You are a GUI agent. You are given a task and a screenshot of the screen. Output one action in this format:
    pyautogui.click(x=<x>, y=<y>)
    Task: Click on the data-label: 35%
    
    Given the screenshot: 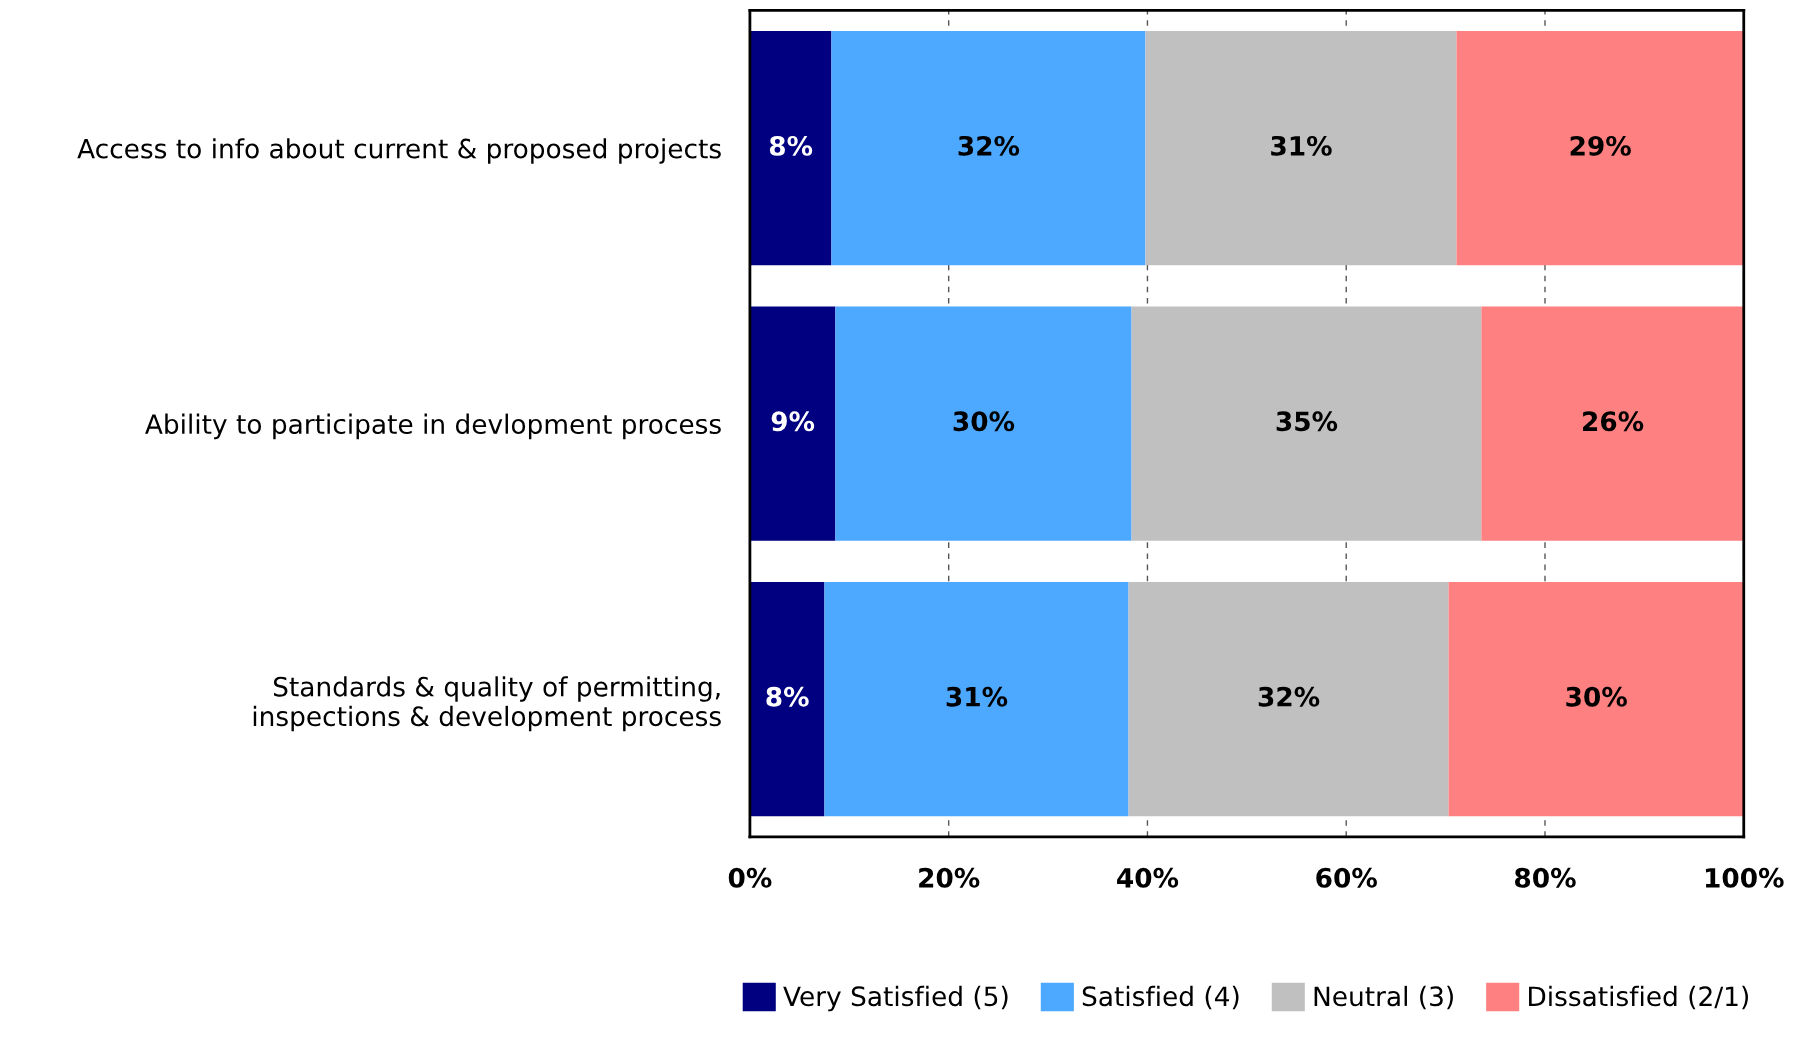 What is the action you would take?
    pyautogui.click(x=1307, y=421)
    